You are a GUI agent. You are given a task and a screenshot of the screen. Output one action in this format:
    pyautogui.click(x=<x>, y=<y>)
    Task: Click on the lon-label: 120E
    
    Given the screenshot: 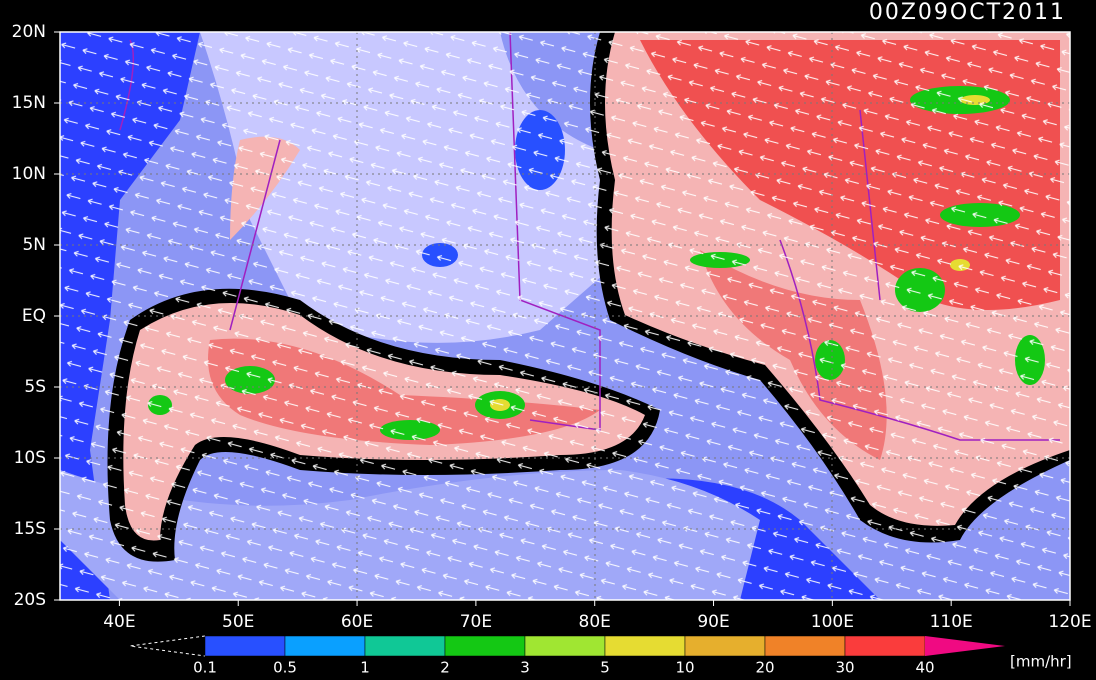 What is the action you would take?
    pyautogui.click(x=1069, y=622)
    